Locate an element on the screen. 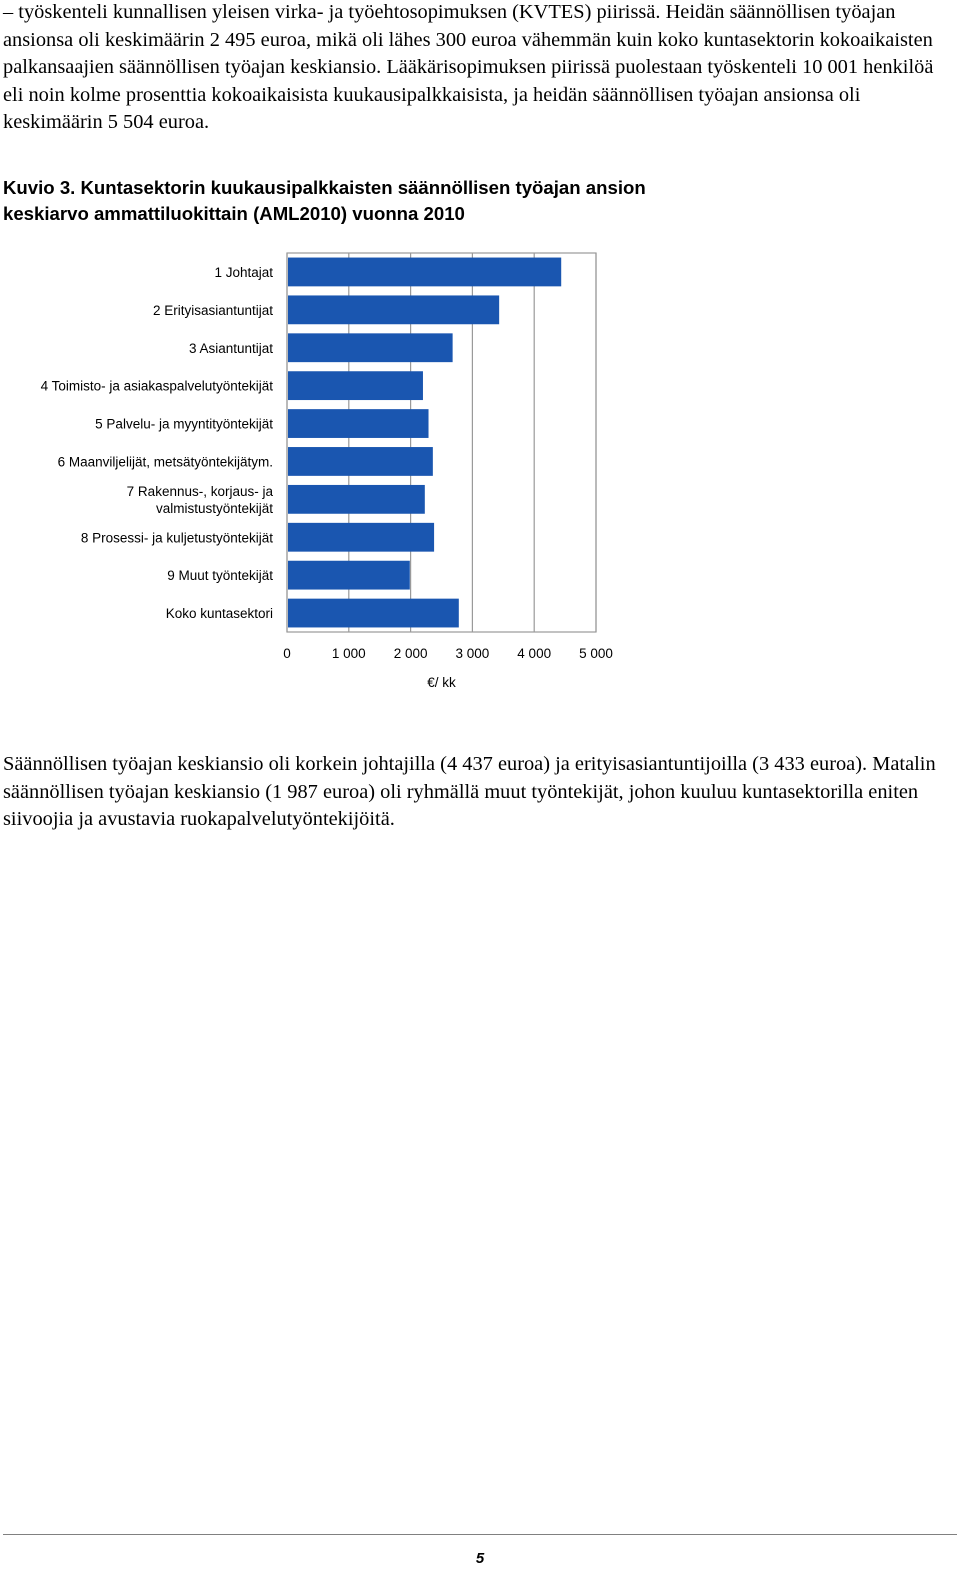  page-number: 5 is located at coordinates (480, 1558).